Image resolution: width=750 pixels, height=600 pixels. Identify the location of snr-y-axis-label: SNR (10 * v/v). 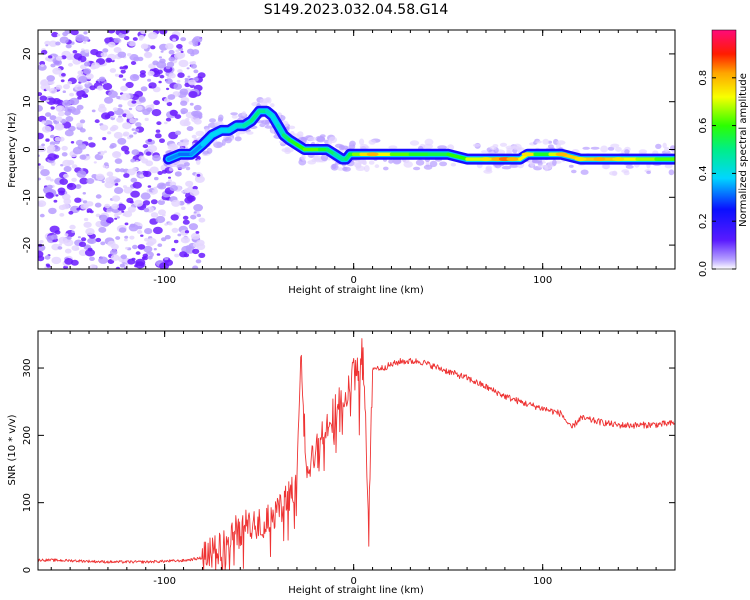
(12, 449).